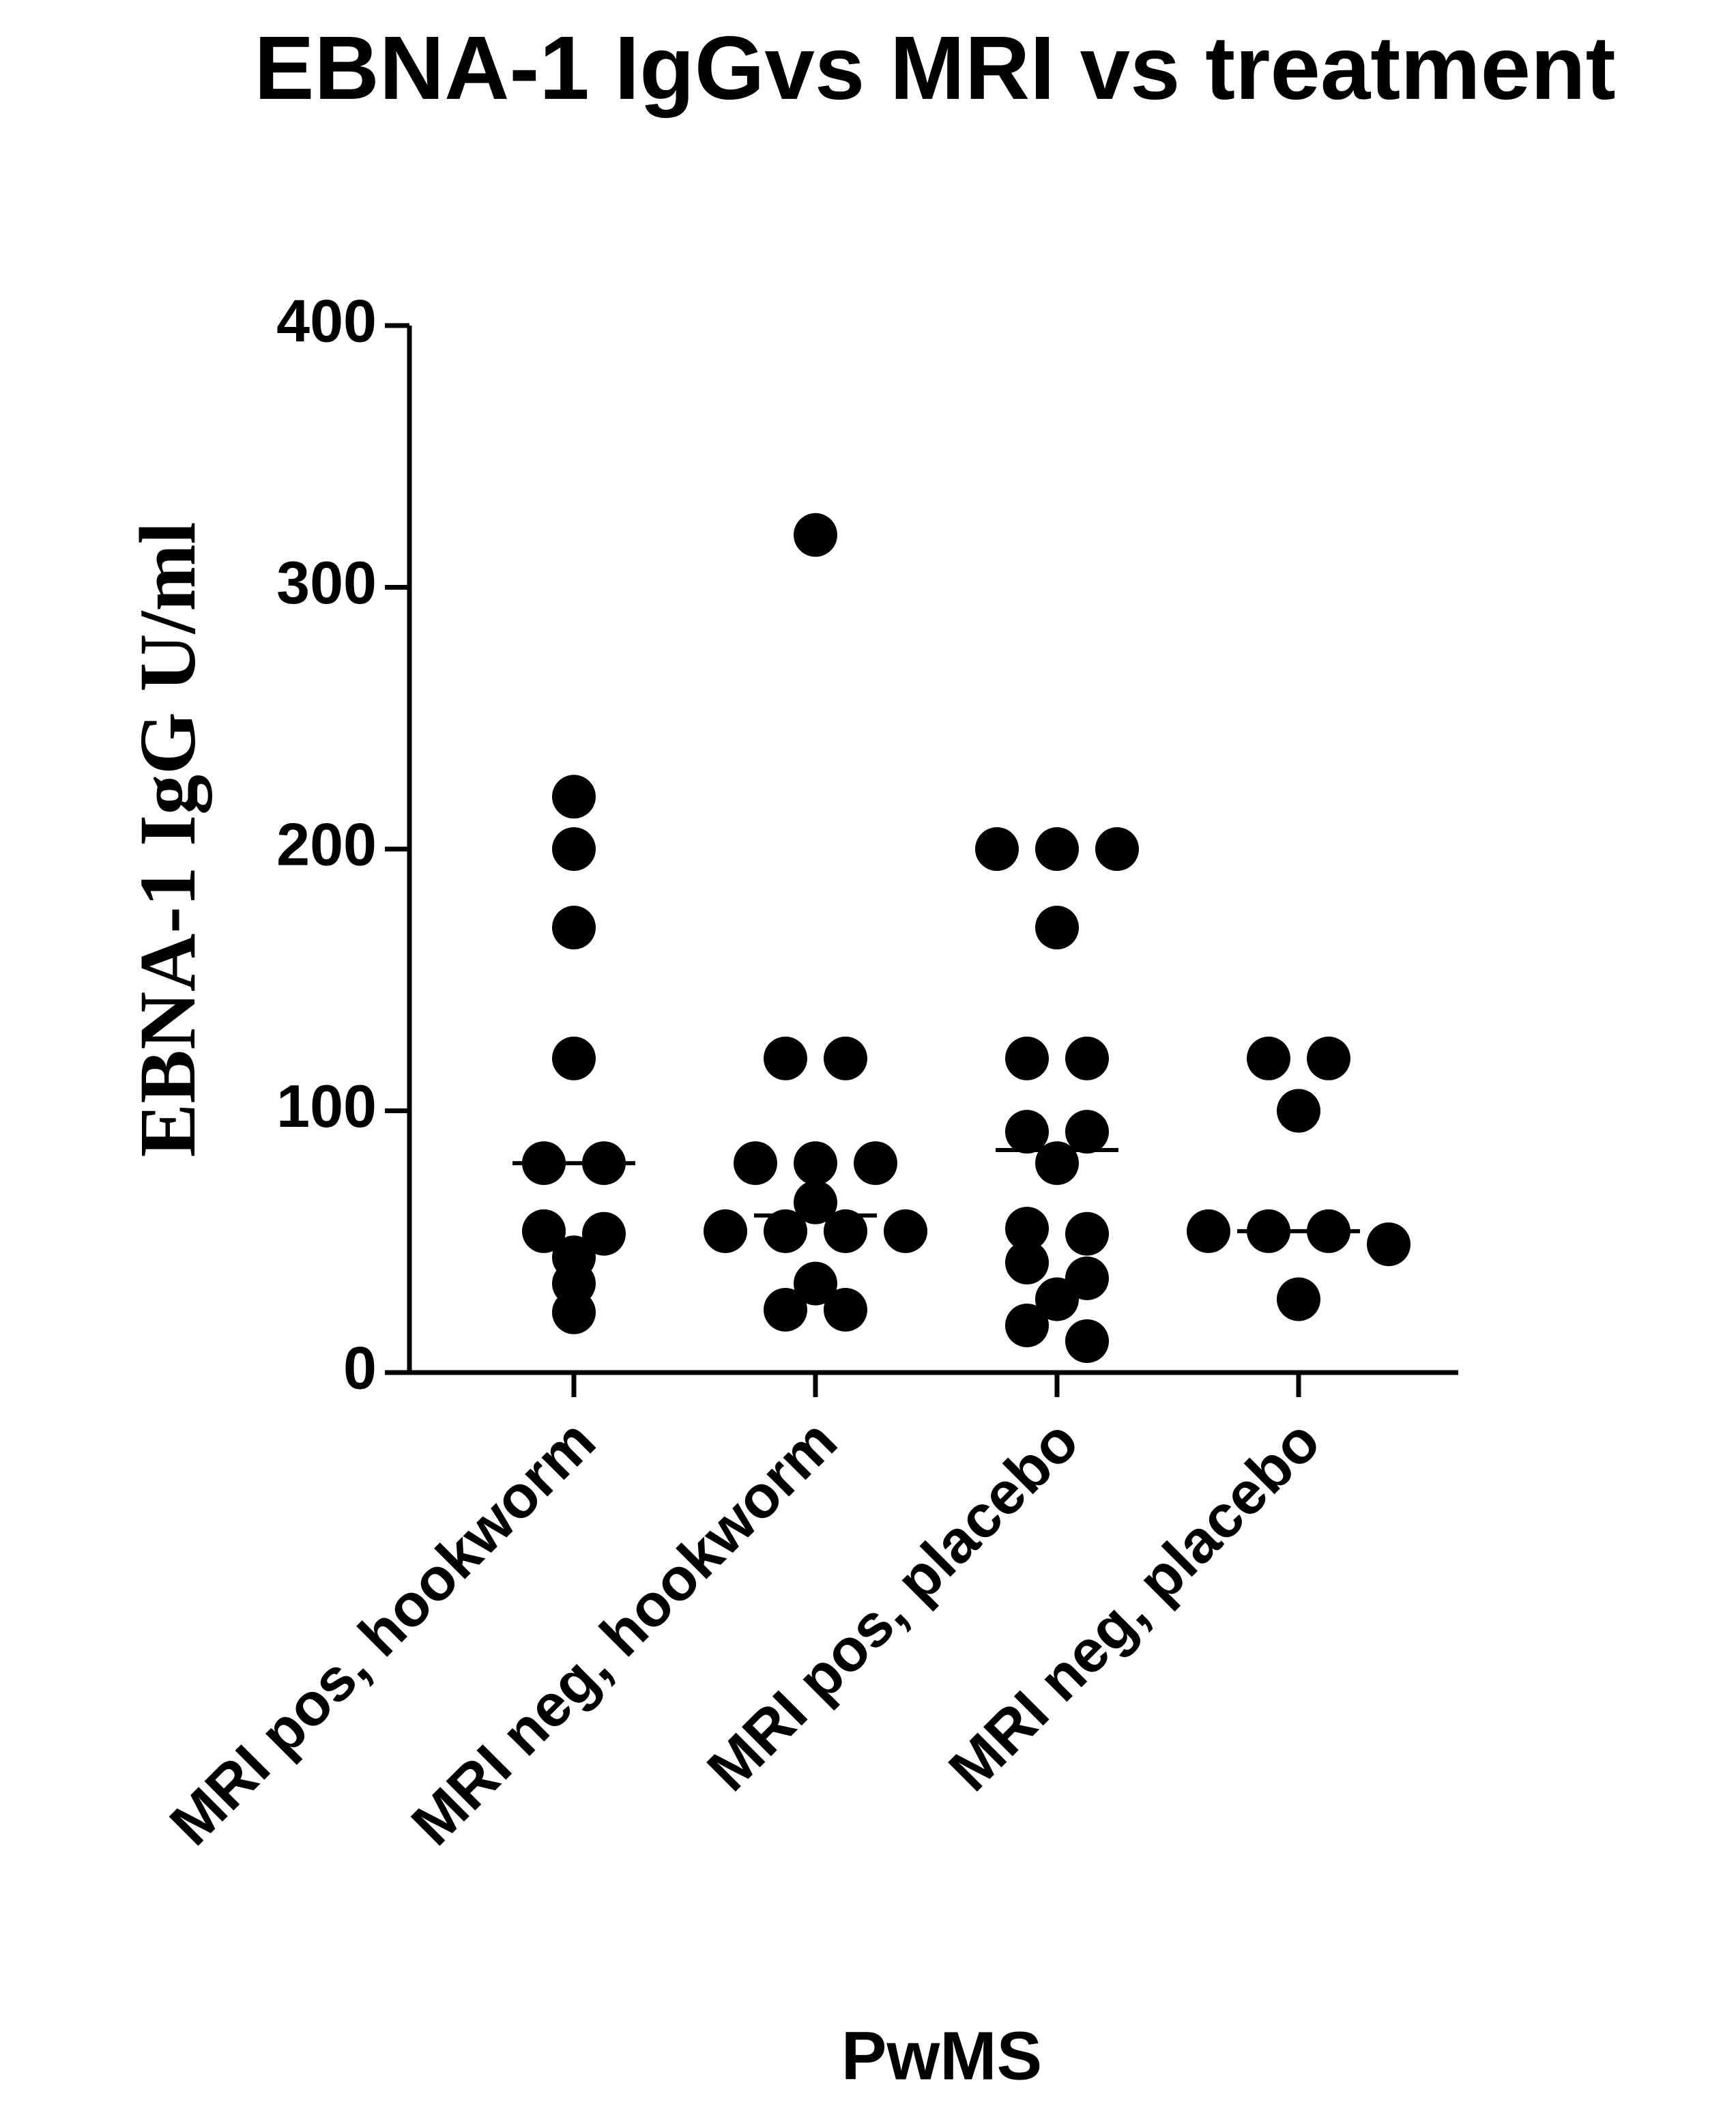  I want to click on y-tick-label: 200, so click(326, 844).